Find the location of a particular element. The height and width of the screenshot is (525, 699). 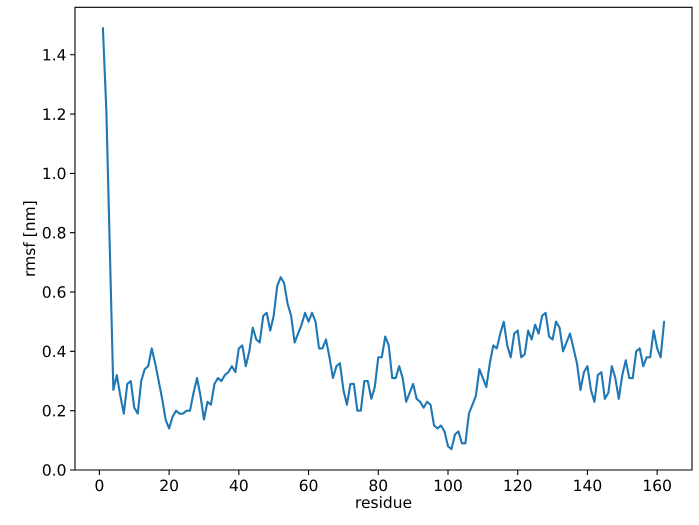

y-tick-label: 1.0 is located at coordinates (55, 174).